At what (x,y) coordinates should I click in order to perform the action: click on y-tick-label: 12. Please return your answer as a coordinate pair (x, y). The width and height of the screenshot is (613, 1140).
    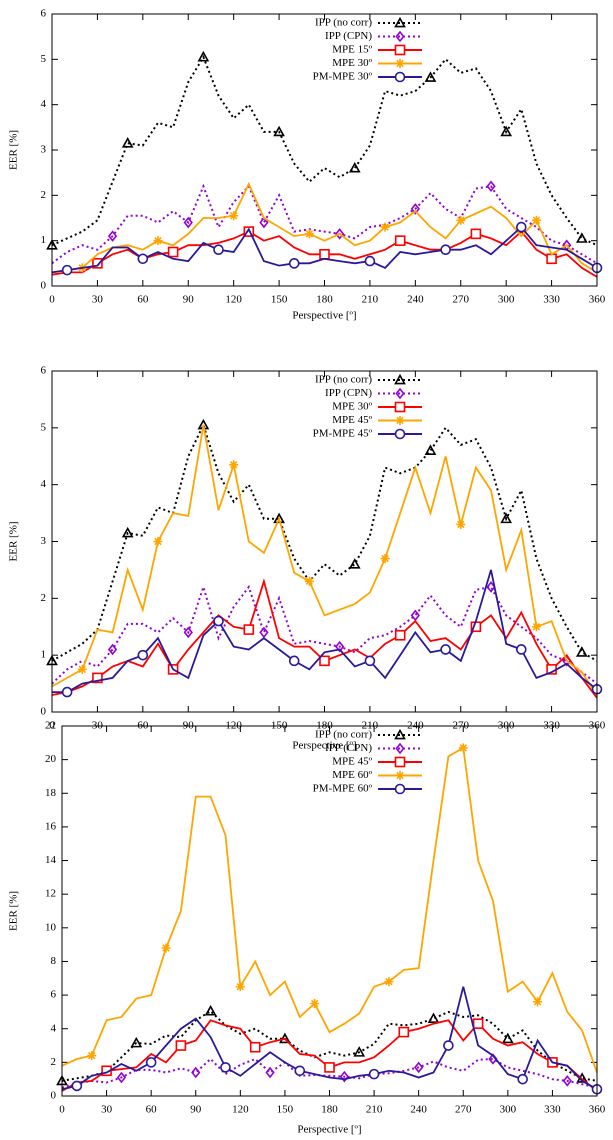
    Looking at the image, I should click on (50, 894).